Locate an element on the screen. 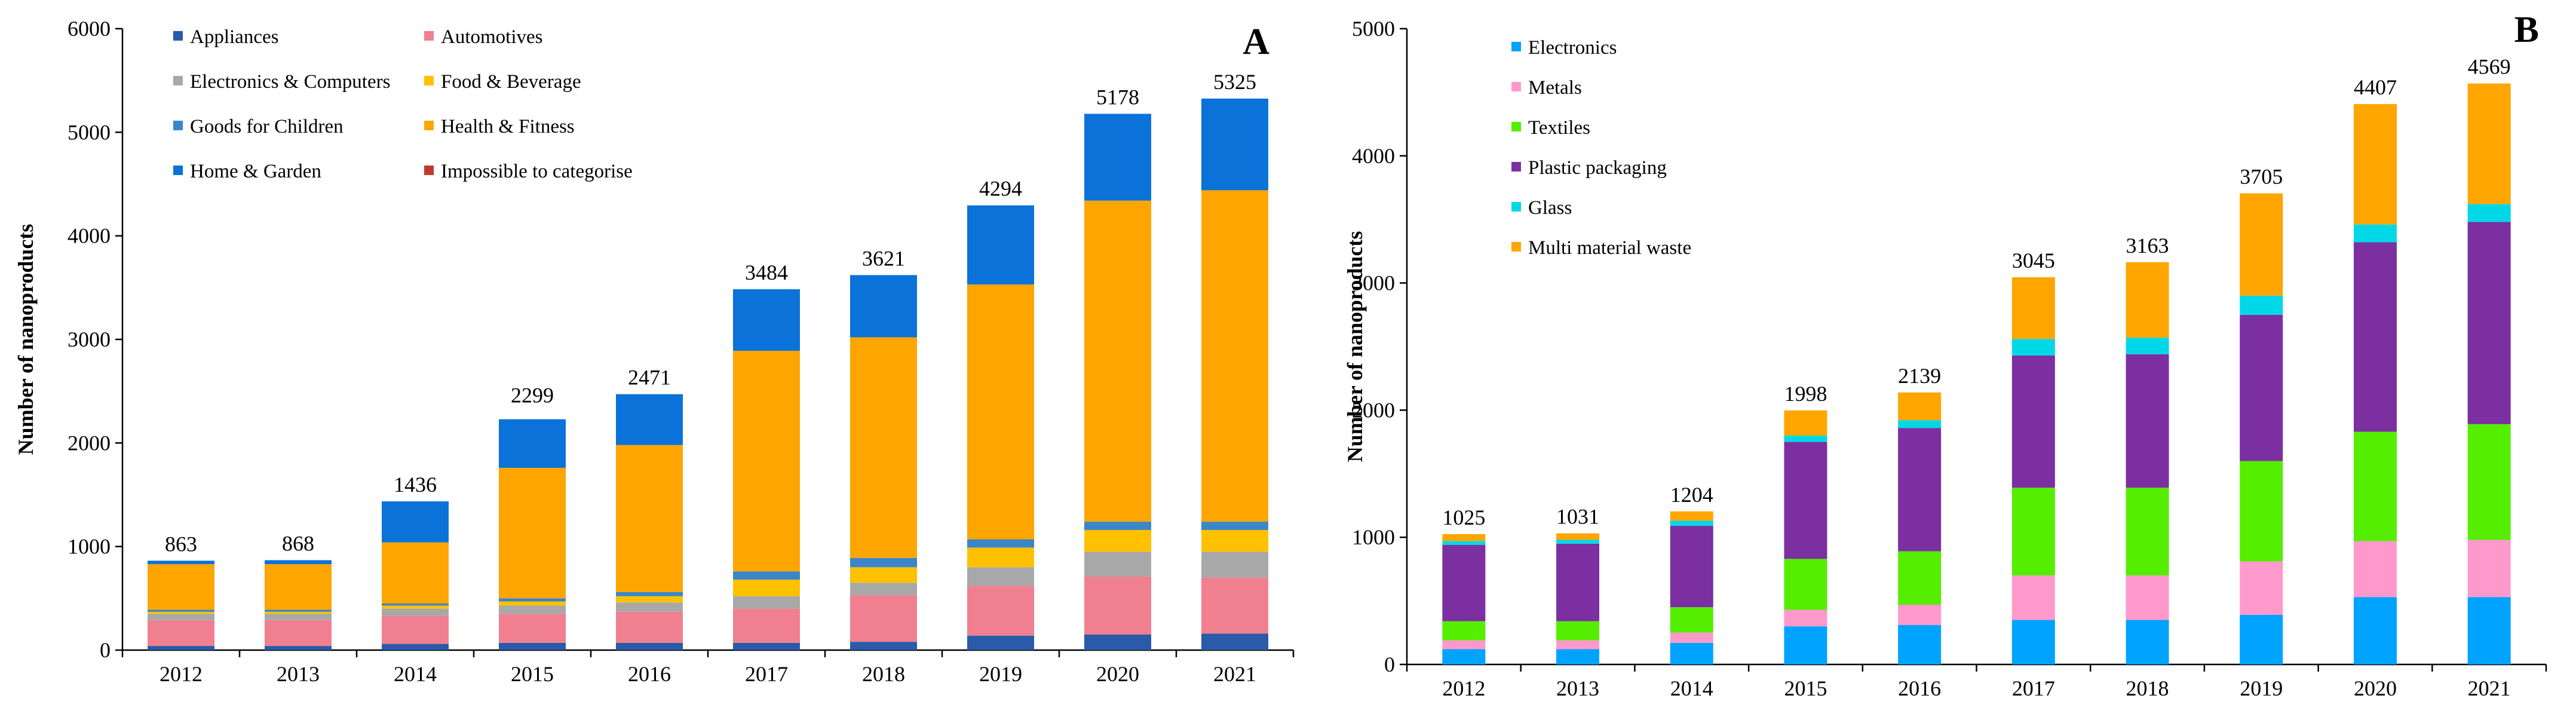 The height and width of the screenshot is (723, 2576). bar-total-label: 5325 is located at coordinates (1234, 82).